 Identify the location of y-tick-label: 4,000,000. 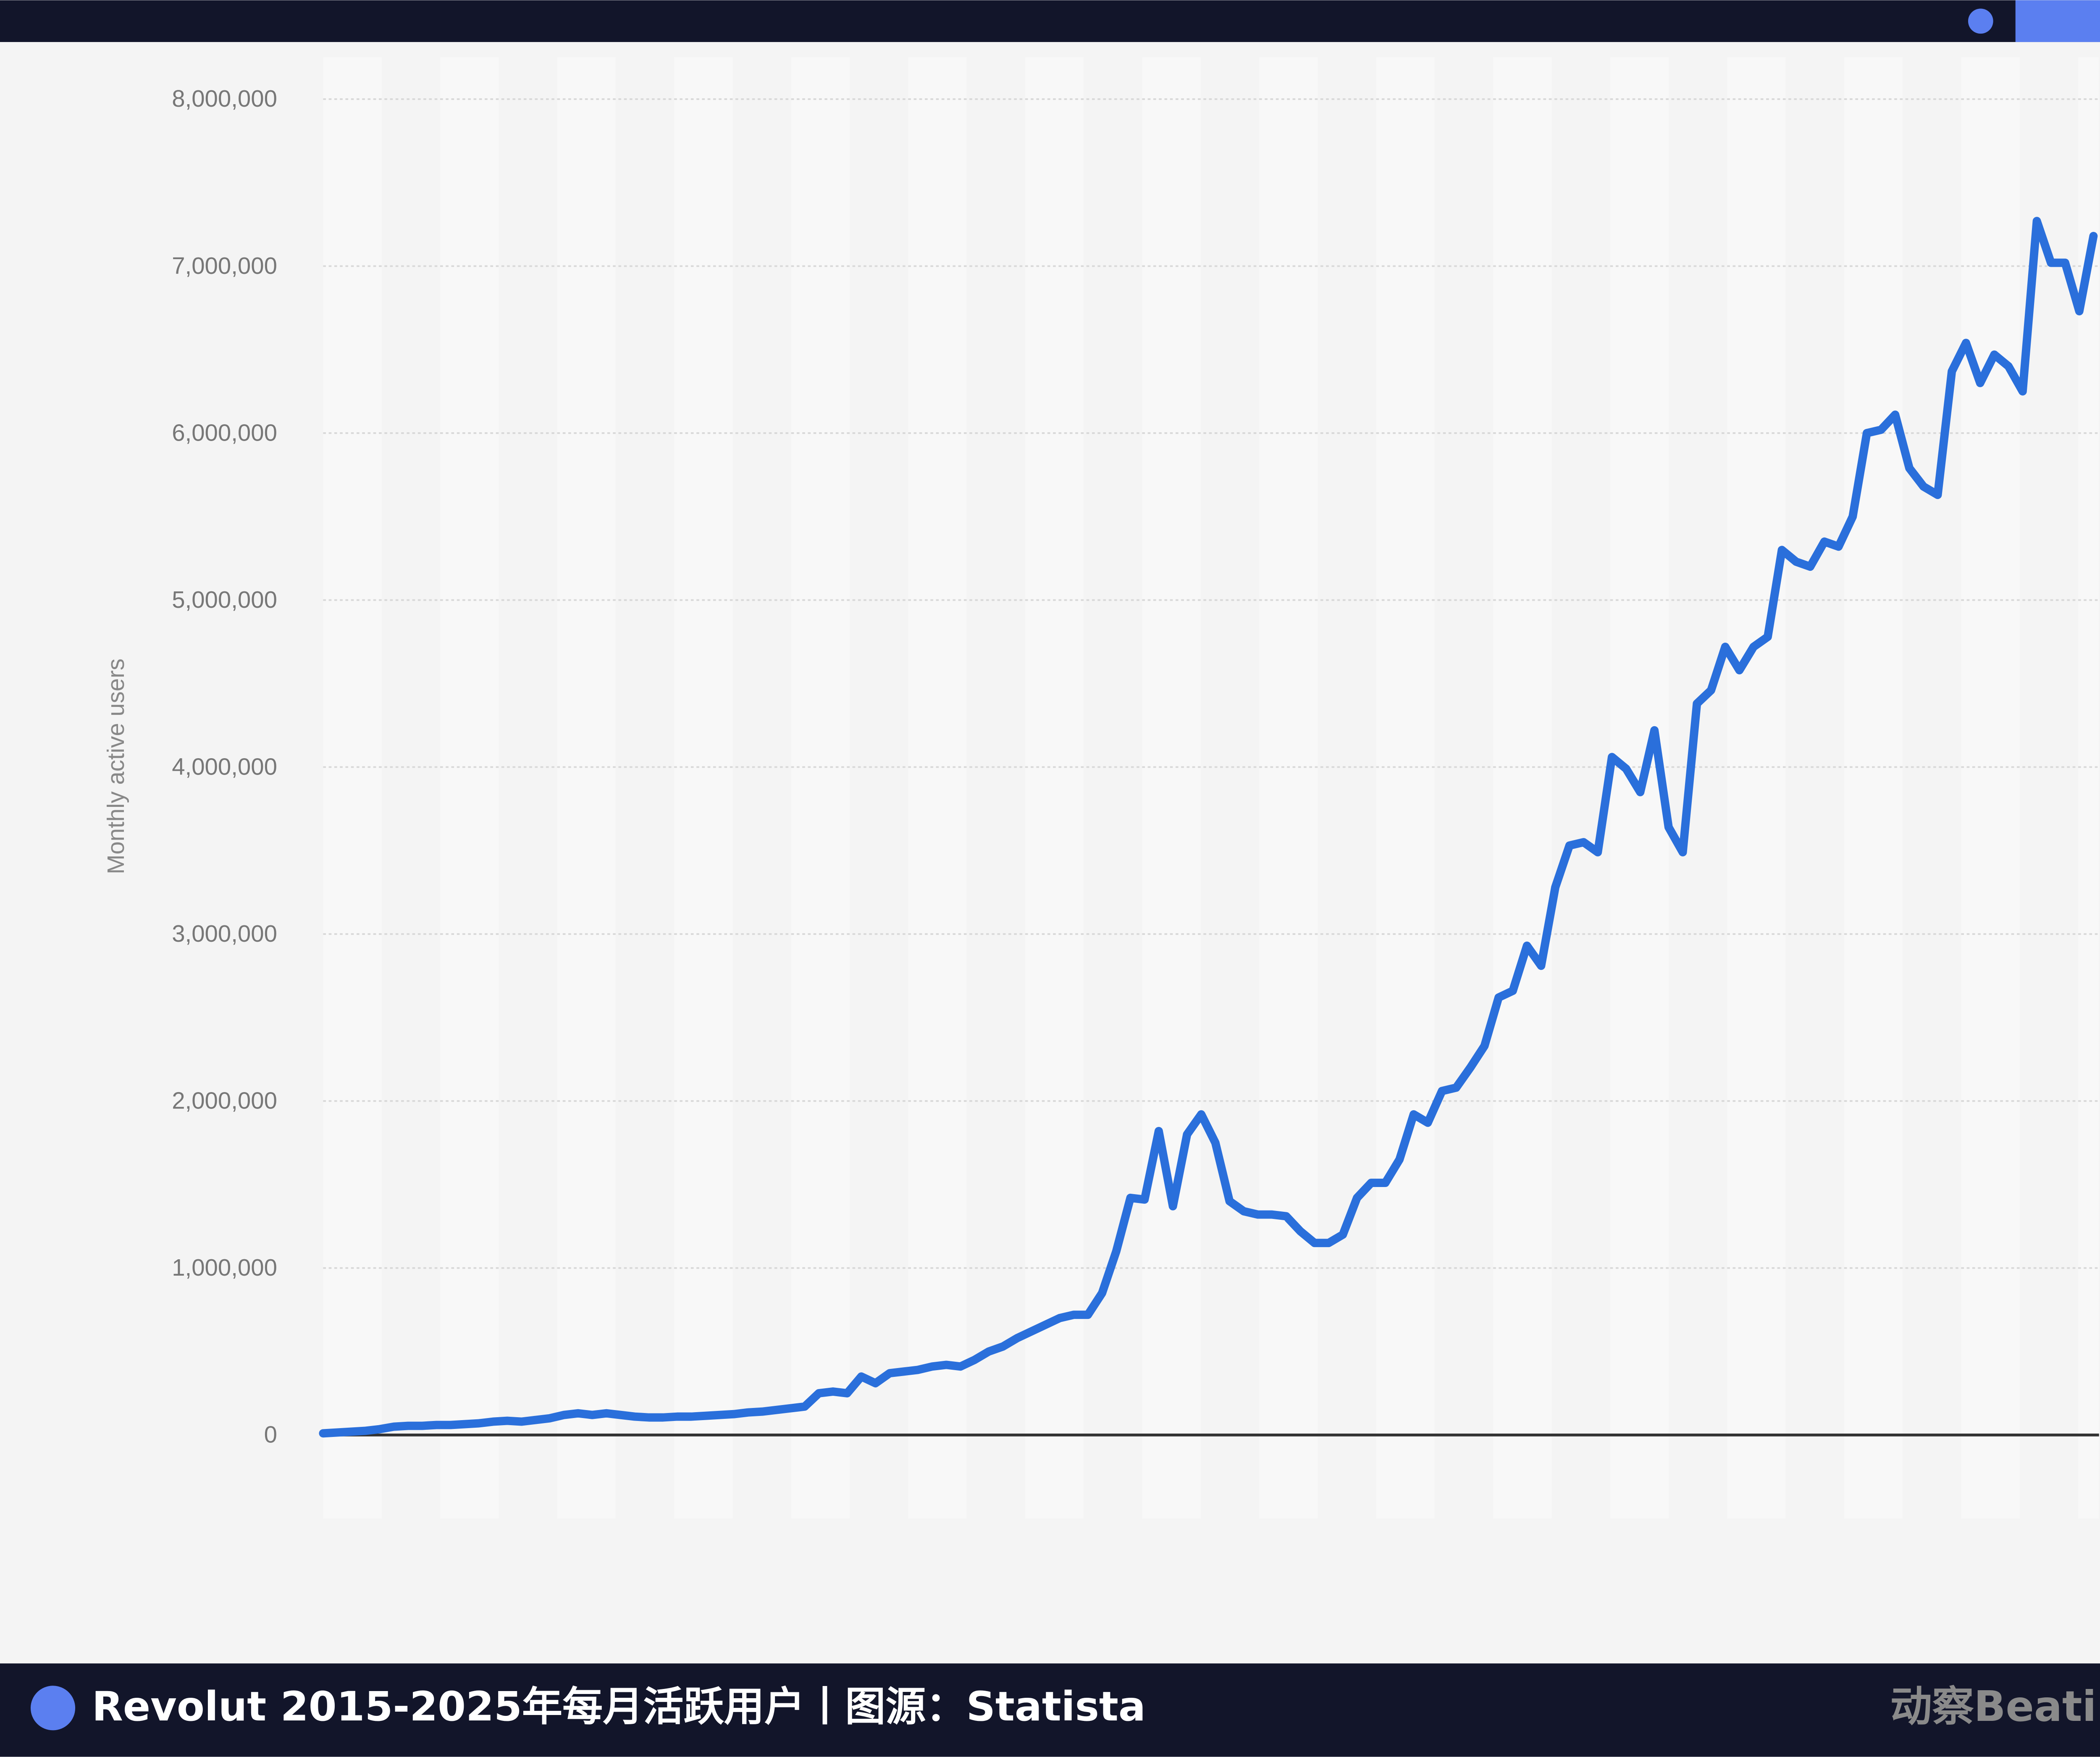
(224, 766).